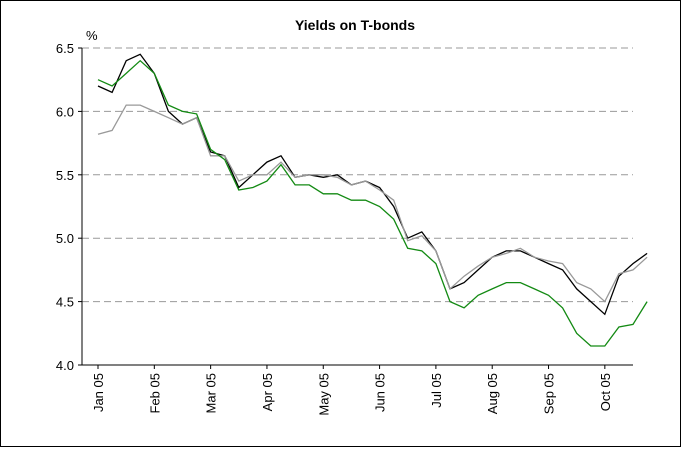  Describe the element at coordinates (65, 302) in the screenshot. I see `y-tick-label: 4.5` at that location.